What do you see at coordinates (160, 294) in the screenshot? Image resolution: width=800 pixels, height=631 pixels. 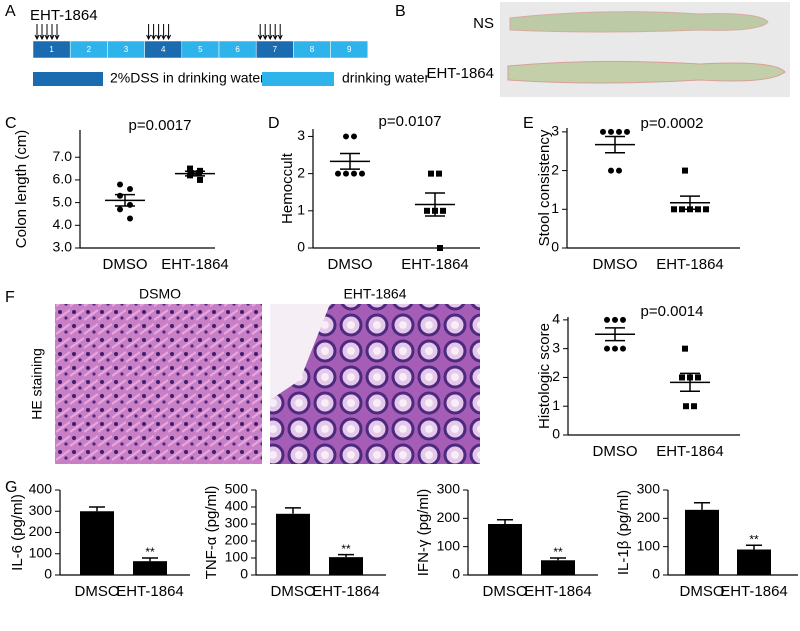 I see `image-title: DSMO` at bounding box center [160, 294].